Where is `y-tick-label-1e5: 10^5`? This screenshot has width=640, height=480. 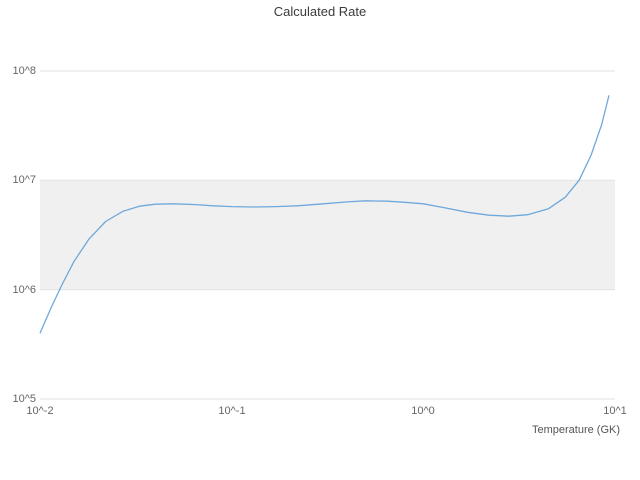
y-tick-label-1e5: 10^5 is located at coordinates (24, 399).